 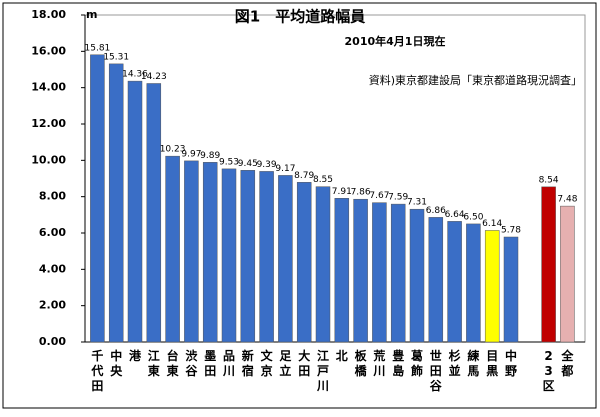 What do you see at coordinates (511, 230) in the screenshot?
I see `value-label: 5.78` at bounding box center [511, 230].